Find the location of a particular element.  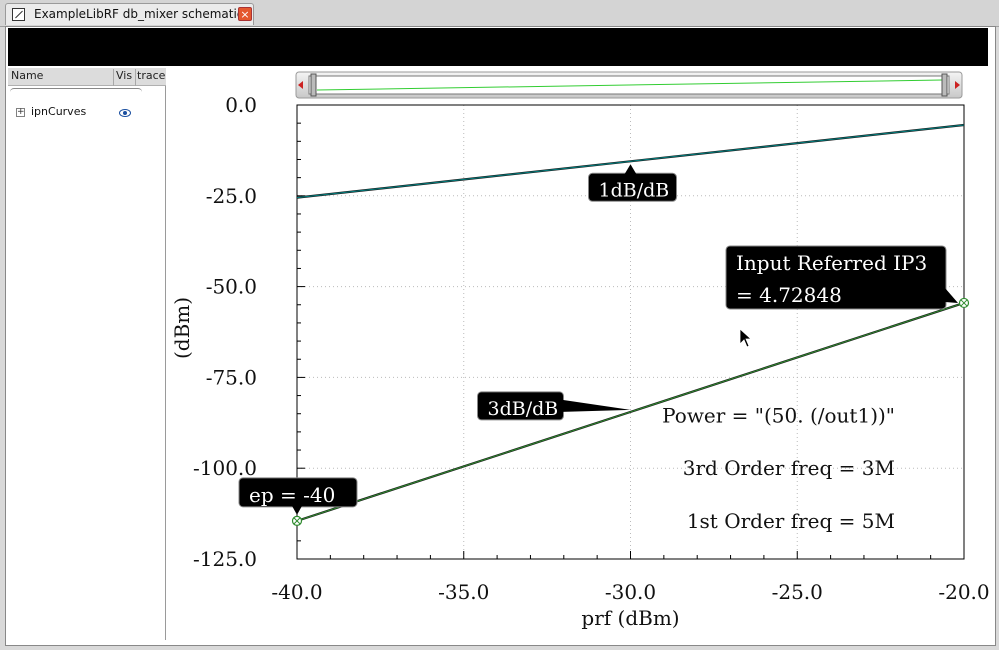

x-tick-label: -40.0 is located at coordinates (296, 592).